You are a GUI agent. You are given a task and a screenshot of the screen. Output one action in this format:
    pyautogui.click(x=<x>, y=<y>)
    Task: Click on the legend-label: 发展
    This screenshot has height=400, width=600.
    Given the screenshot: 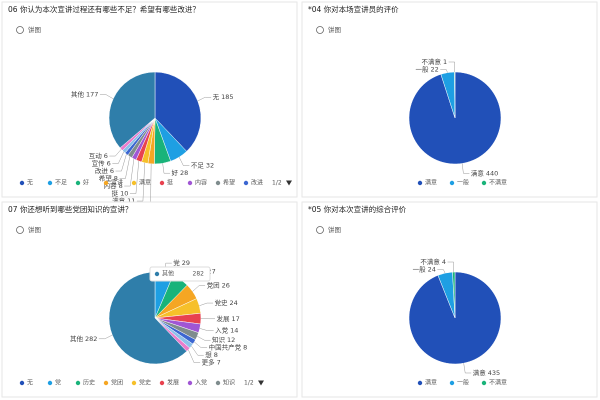 What is the action you would take?
    pyautogui.click(x=173, y=383)
    